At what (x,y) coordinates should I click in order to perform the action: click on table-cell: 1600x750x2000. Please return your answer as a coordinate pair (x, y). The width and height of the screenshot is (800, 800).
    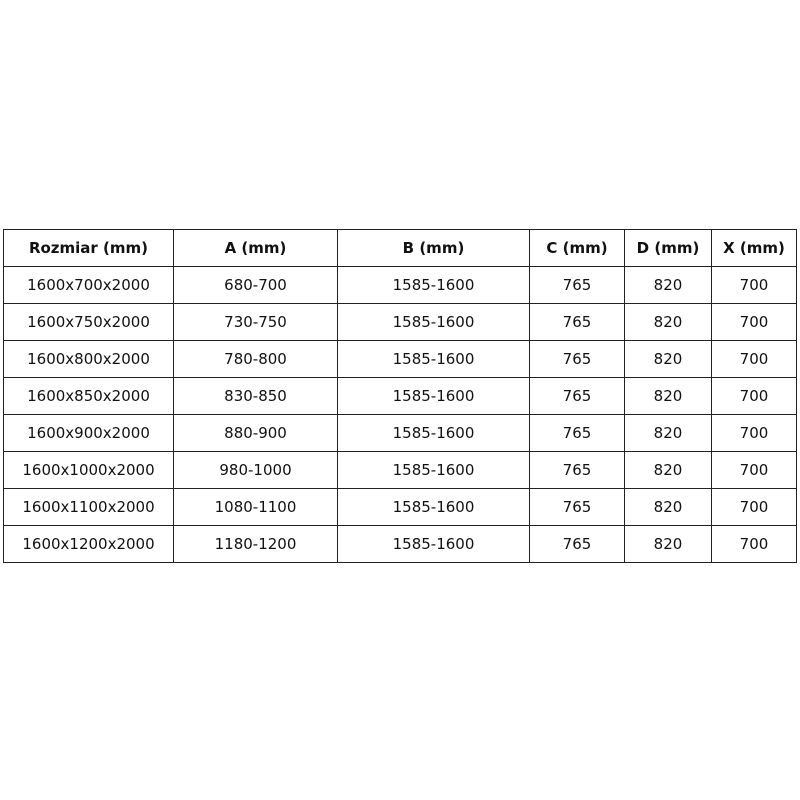
    Looking at the image, I should click on (88, 322).